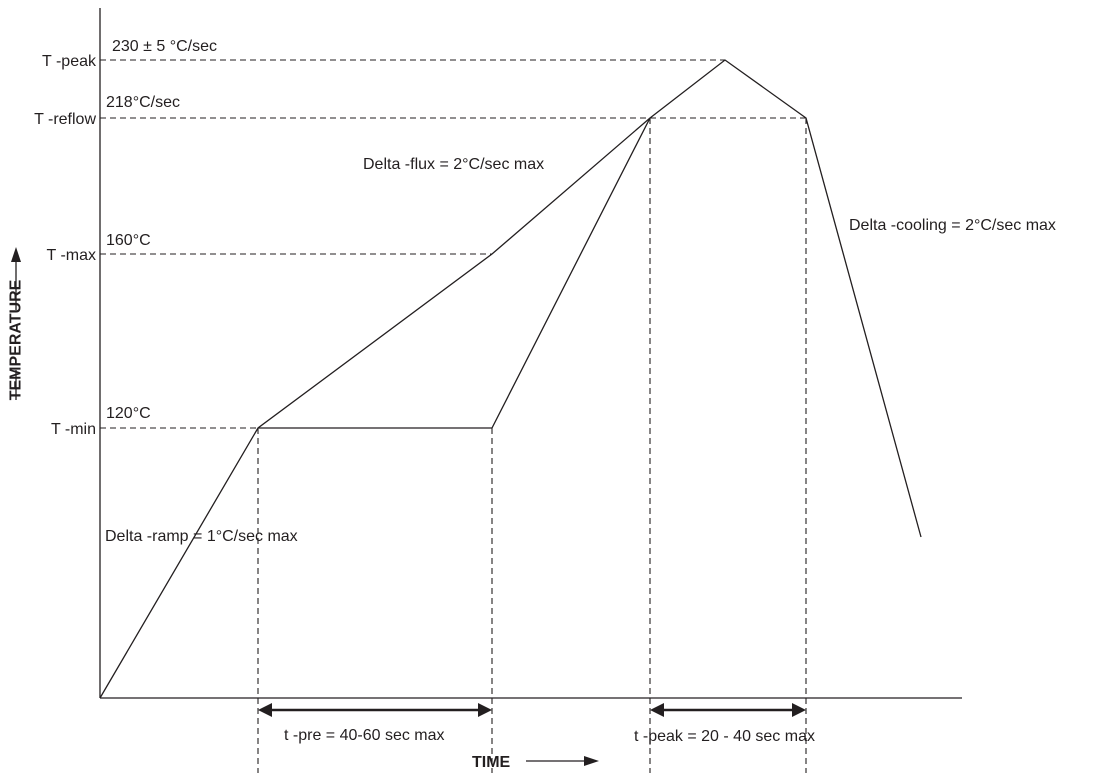 This screenshot has height=773, width=1101. What do you see at coordinates (164, 46) in the screenshot?
I see `t-peak-value: 230 ± 5 °C/sec` at bounding box center [164, 46].